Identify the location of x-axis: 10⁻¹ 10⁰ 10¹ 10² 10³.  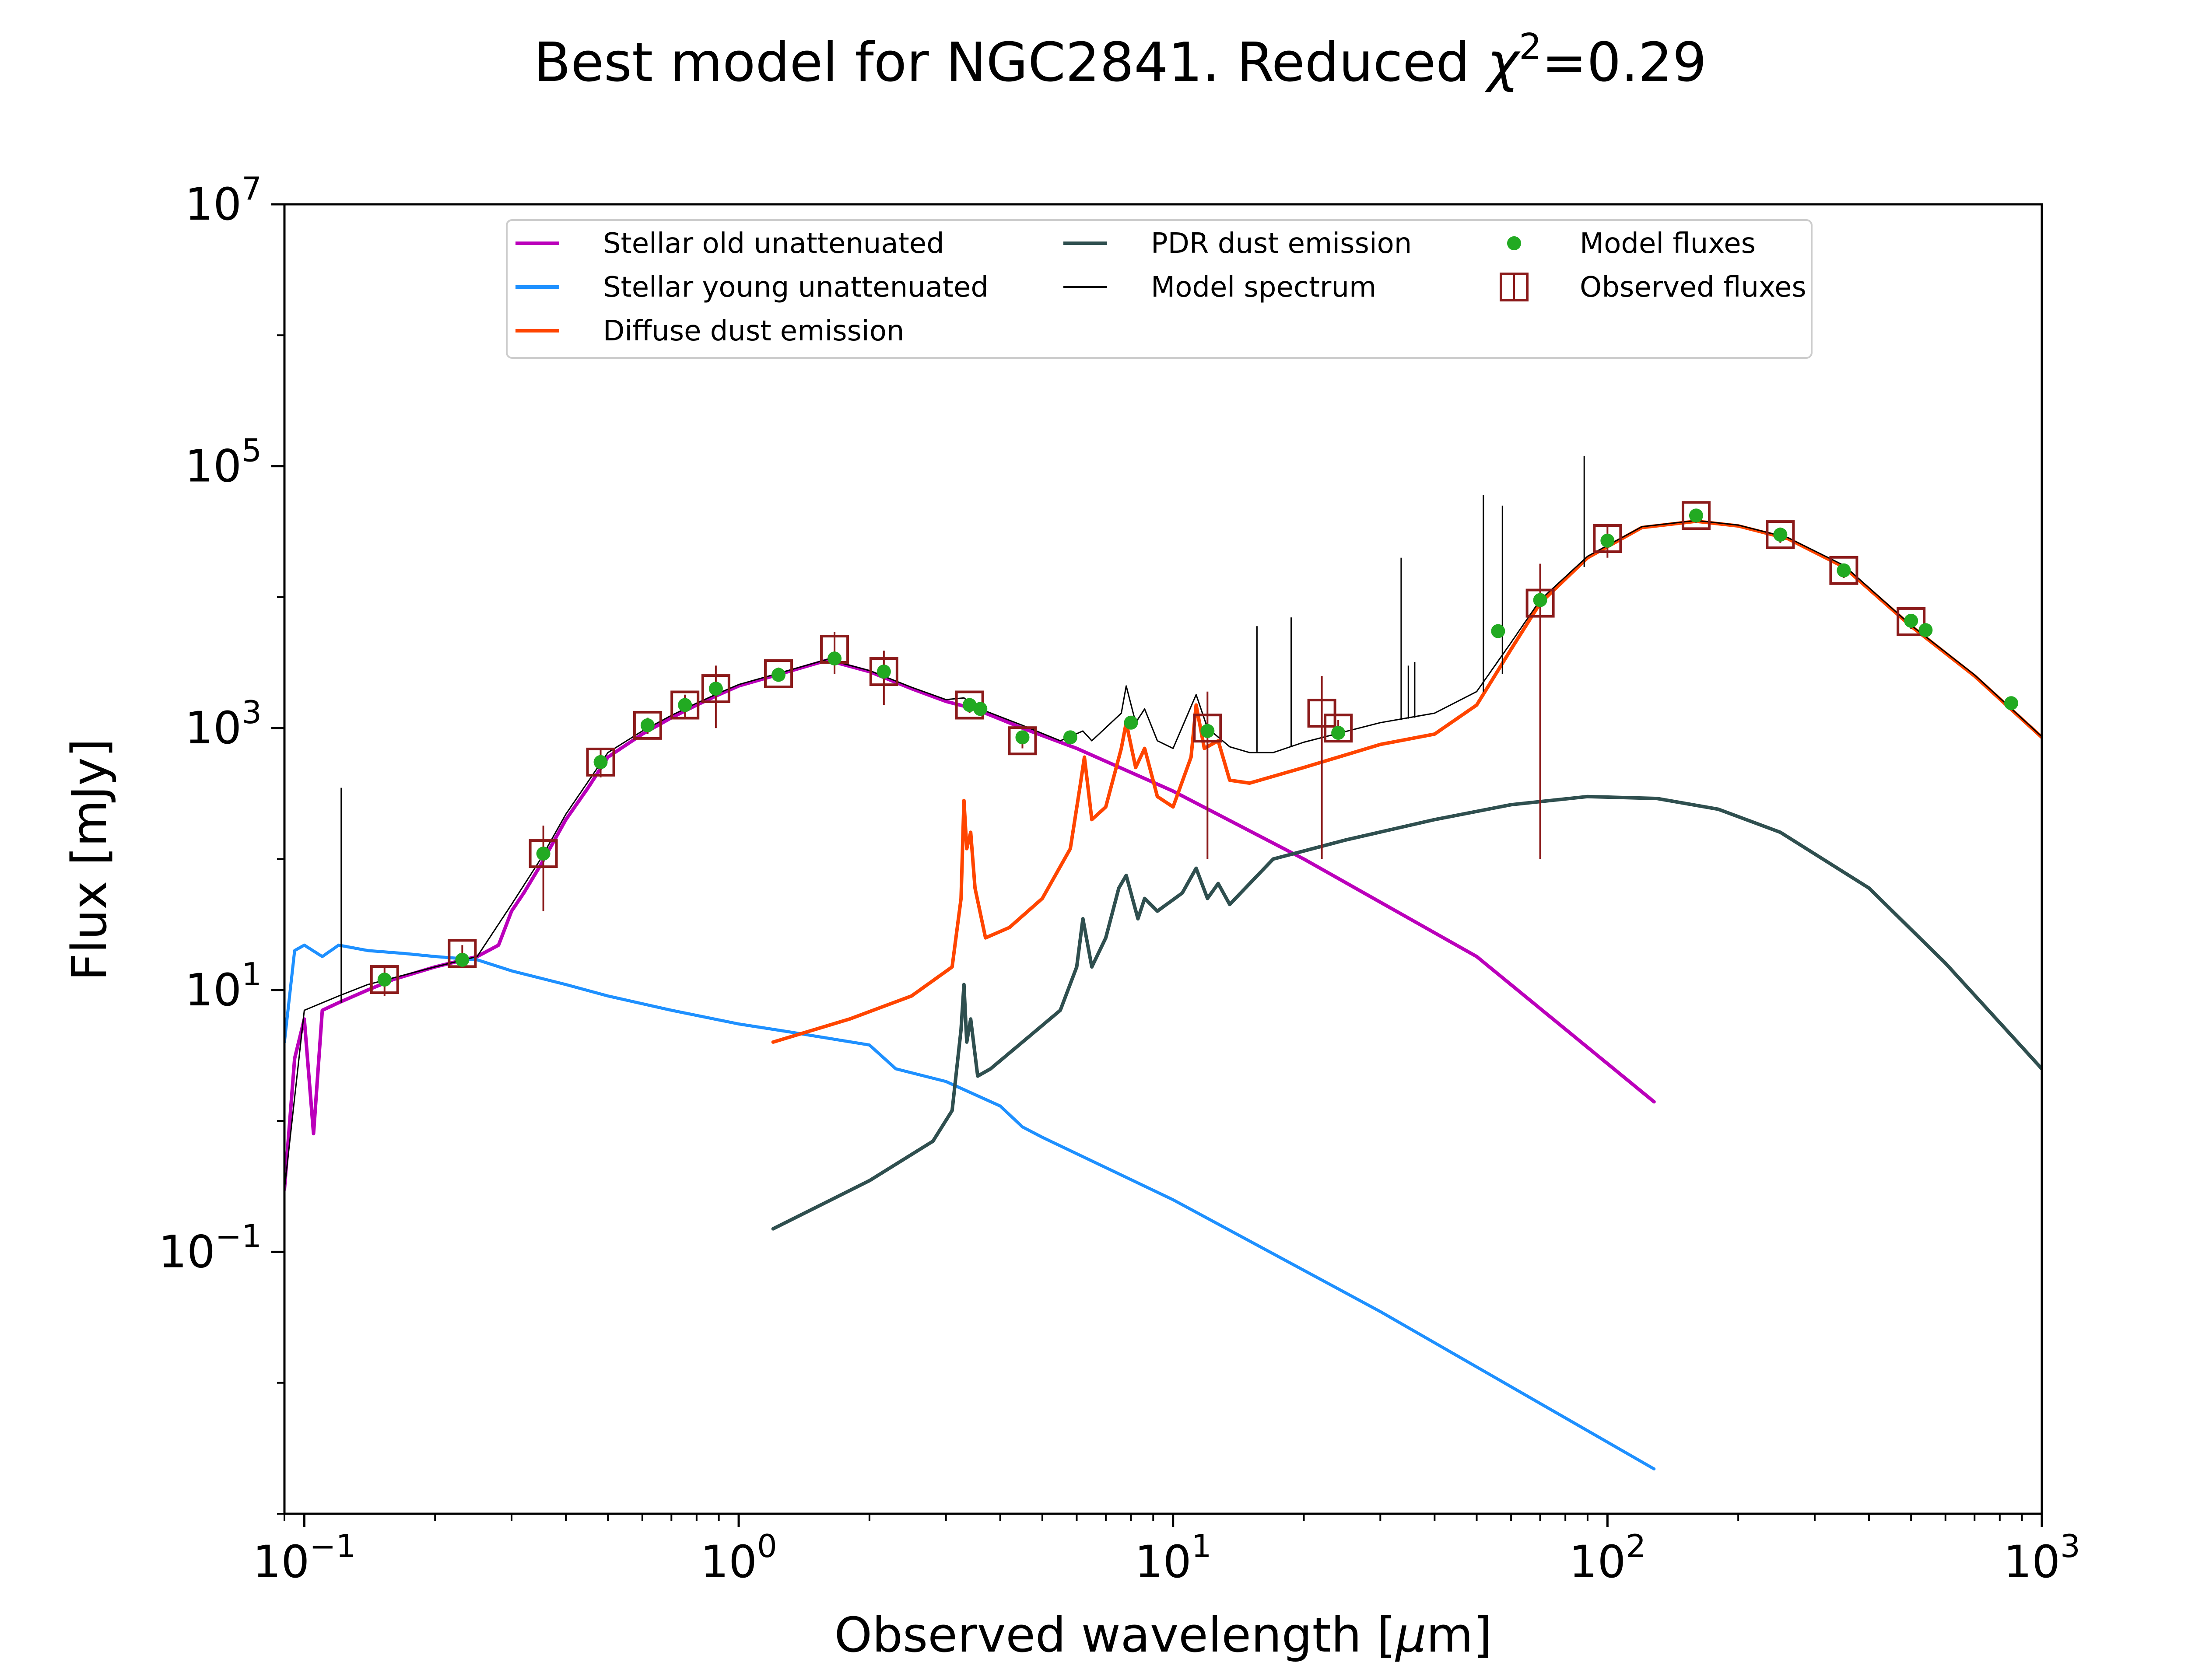
(1166, 1551).